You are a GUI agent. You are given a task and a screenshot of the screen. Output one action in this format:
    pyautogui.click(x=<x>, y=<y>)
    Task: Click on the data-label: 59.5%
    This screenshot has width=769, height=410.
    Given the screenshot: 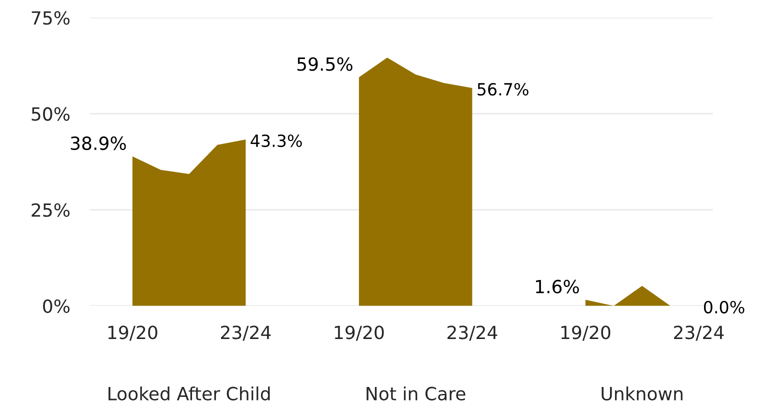 What is the action you would take?
    pyautogui.click(x=324, y=64)
    